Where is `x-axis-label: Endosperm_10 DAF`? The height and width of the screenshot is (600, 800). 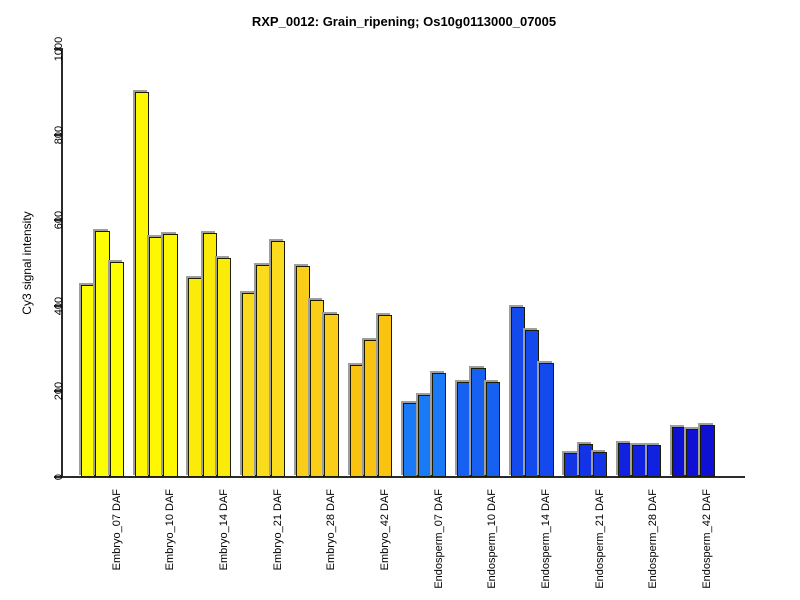 x-axis-label: Endosperm_10 DAF is located at coordinates (492, 539).